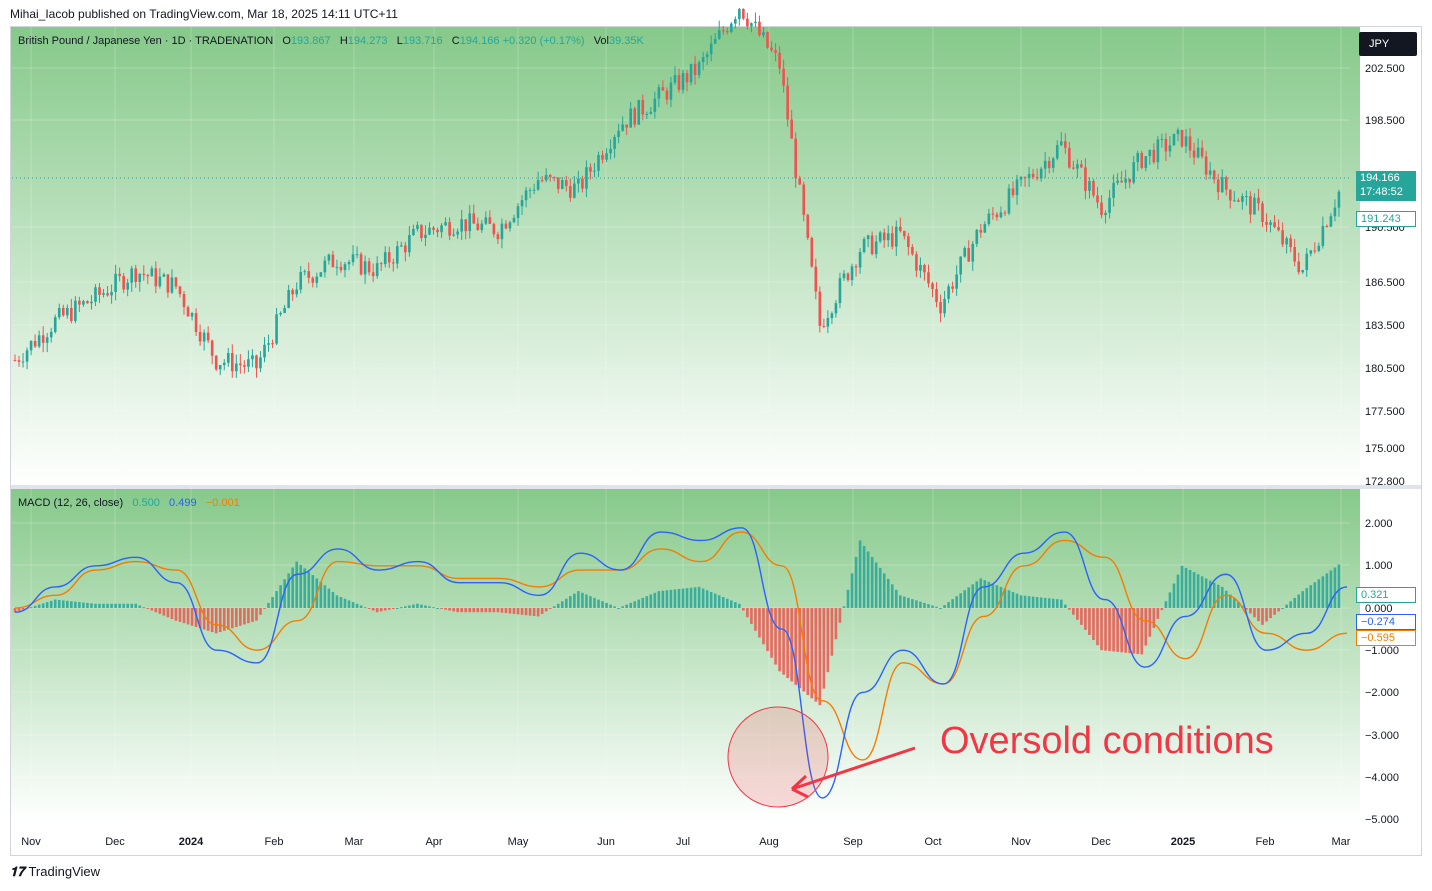 The height and width of the screenshot is (891, 1432). Describe the element at coordinates (626, 41) in the screenshot. I see `volume-value: 39.35K` at that location.